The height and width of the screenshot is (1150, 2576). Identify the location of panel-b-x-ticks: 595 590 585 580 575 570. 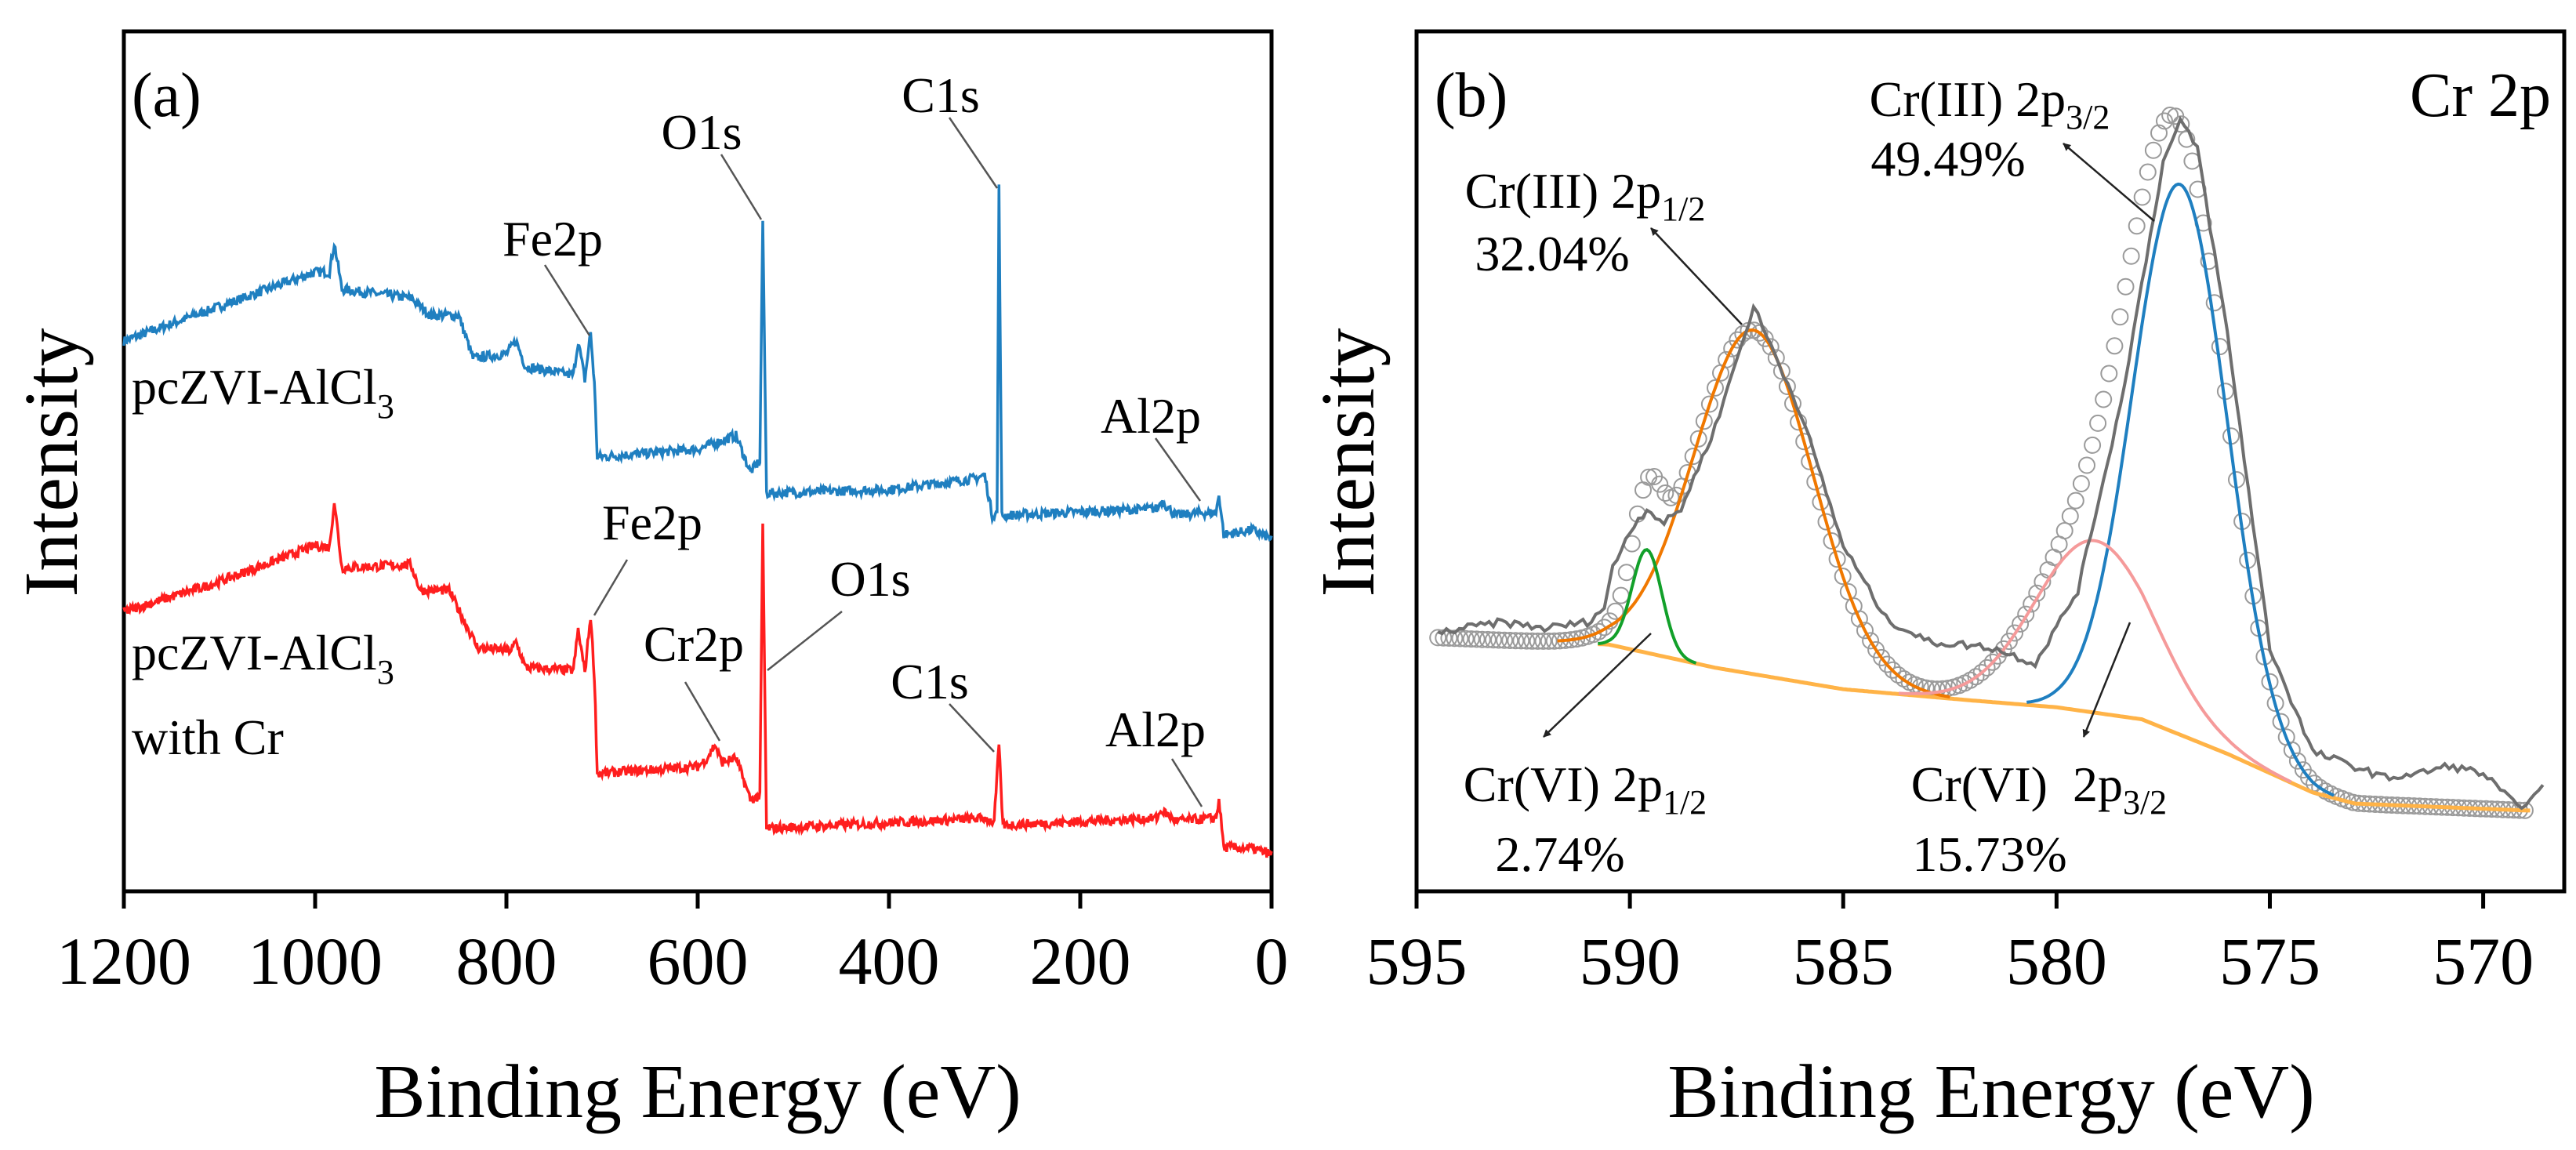
(1950, 945).